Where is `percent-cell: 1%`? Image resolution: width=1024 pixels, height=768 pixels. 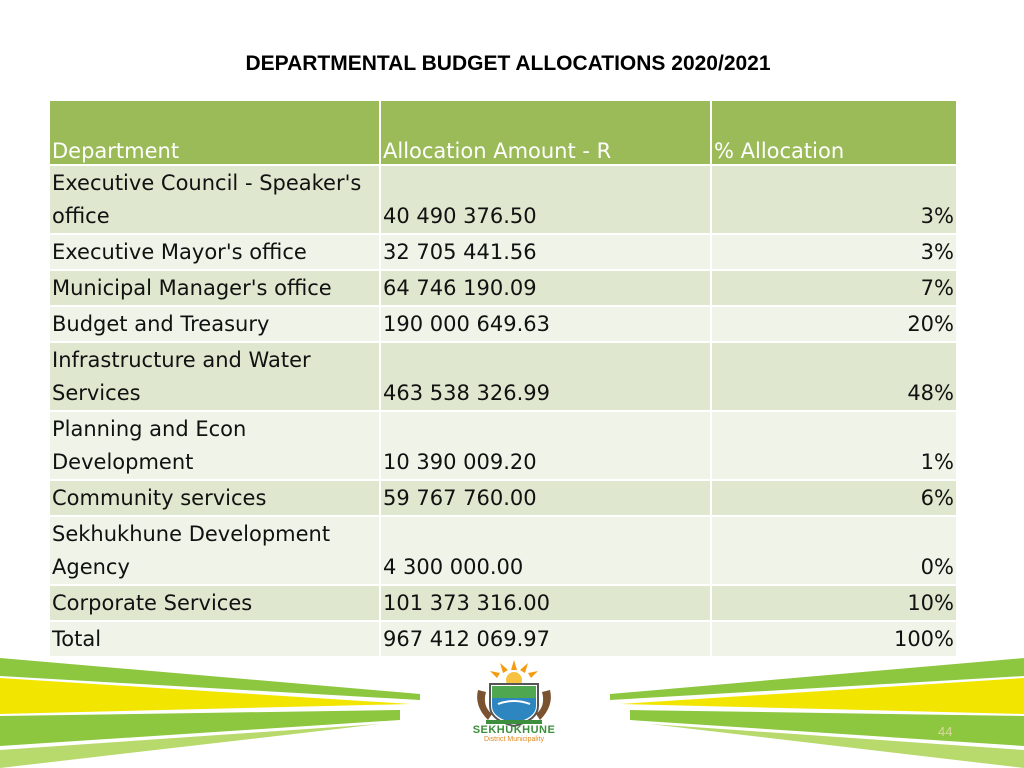 percent-cell: 1% is located at coordinates (833, 446).